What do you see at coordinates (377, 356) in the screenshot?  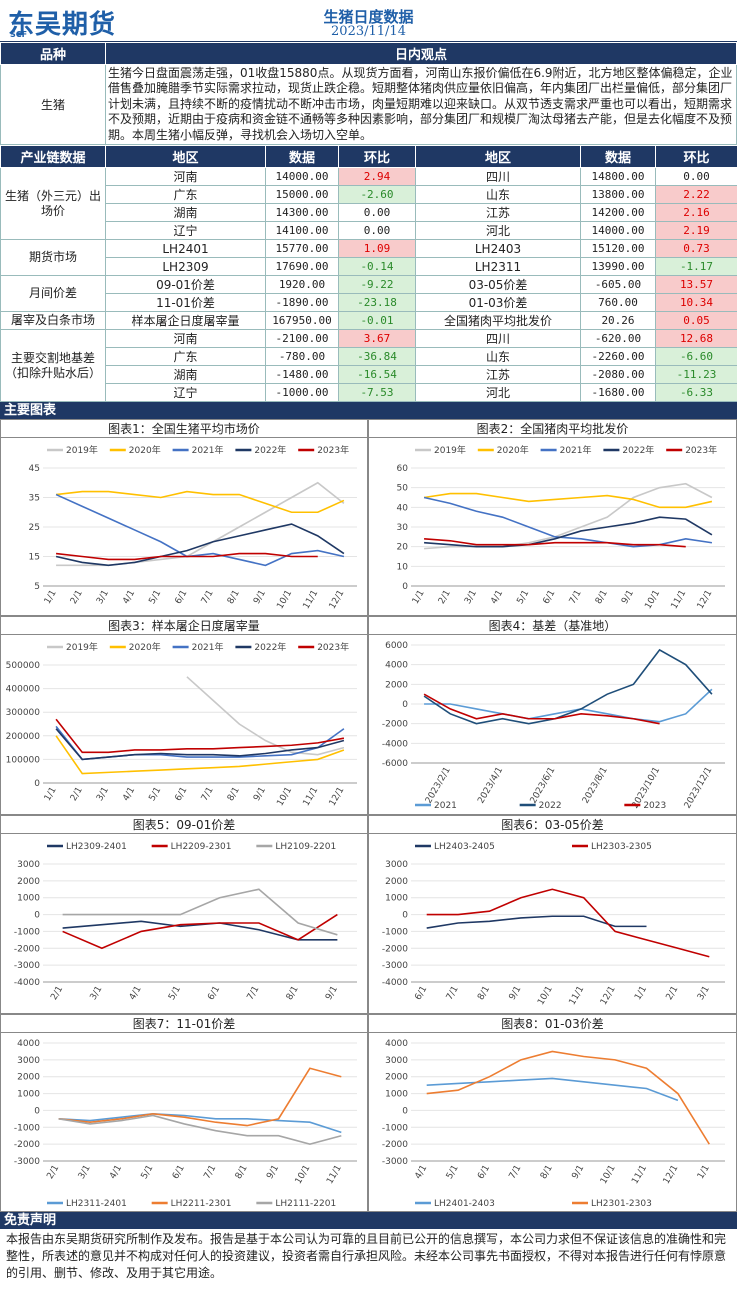 I see `cell: -36.84` at bounding box center [377, 356].